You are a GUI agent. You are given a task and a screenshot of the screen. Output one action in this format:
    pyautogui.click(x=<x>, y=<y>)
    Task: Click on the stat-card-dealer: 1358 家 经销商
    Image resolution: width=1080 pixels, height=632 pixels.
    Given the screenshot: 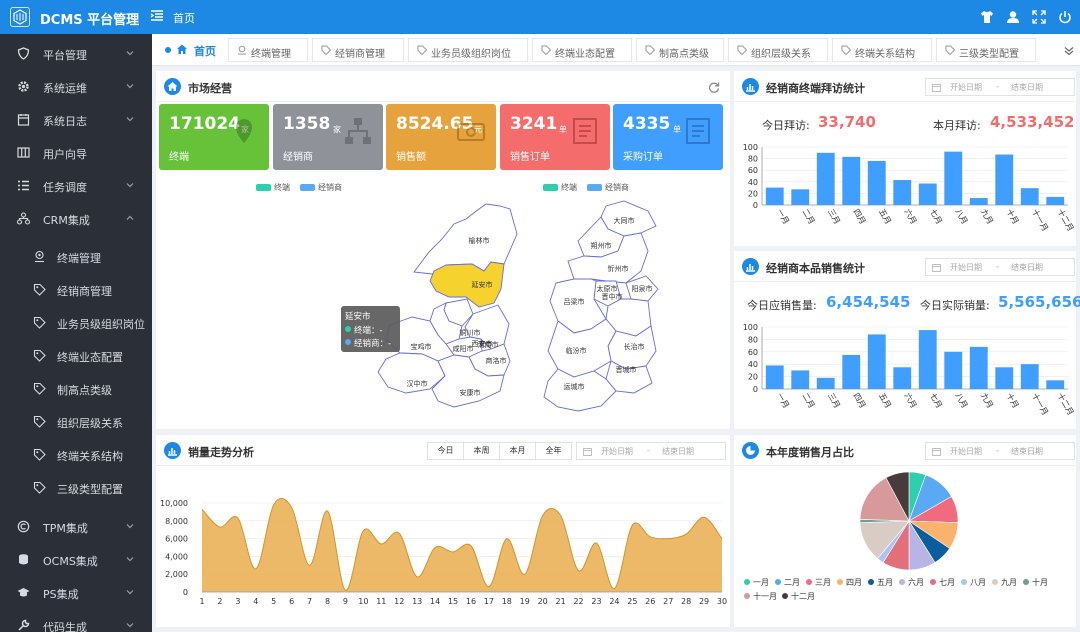 What is the action you would take?
    pyautogui.click(x=328, y=137)
    